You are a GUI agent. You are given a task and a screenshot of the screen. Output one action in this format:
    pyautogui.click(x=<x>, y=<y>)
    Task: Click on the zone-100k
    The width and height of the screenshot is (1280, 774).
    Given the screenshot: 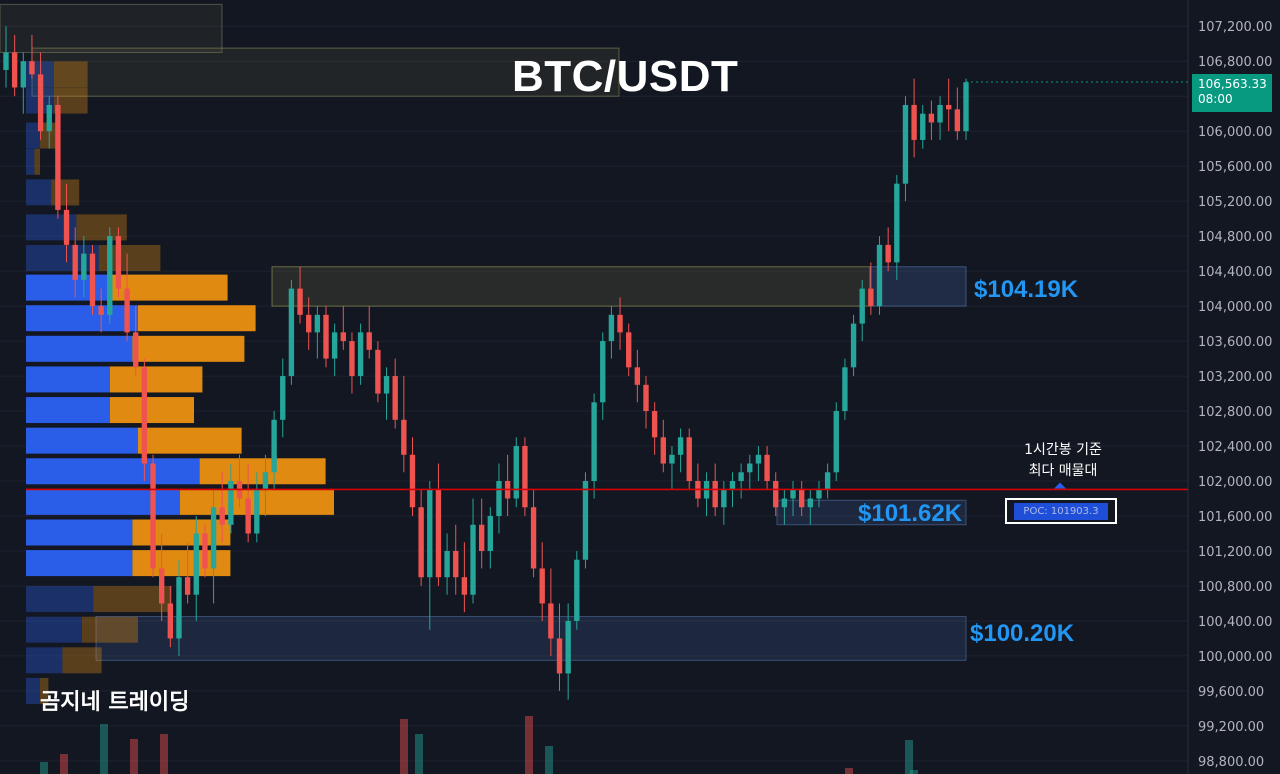 What is the action you would take?
    pyautogui.click(x=531, y=638)
    